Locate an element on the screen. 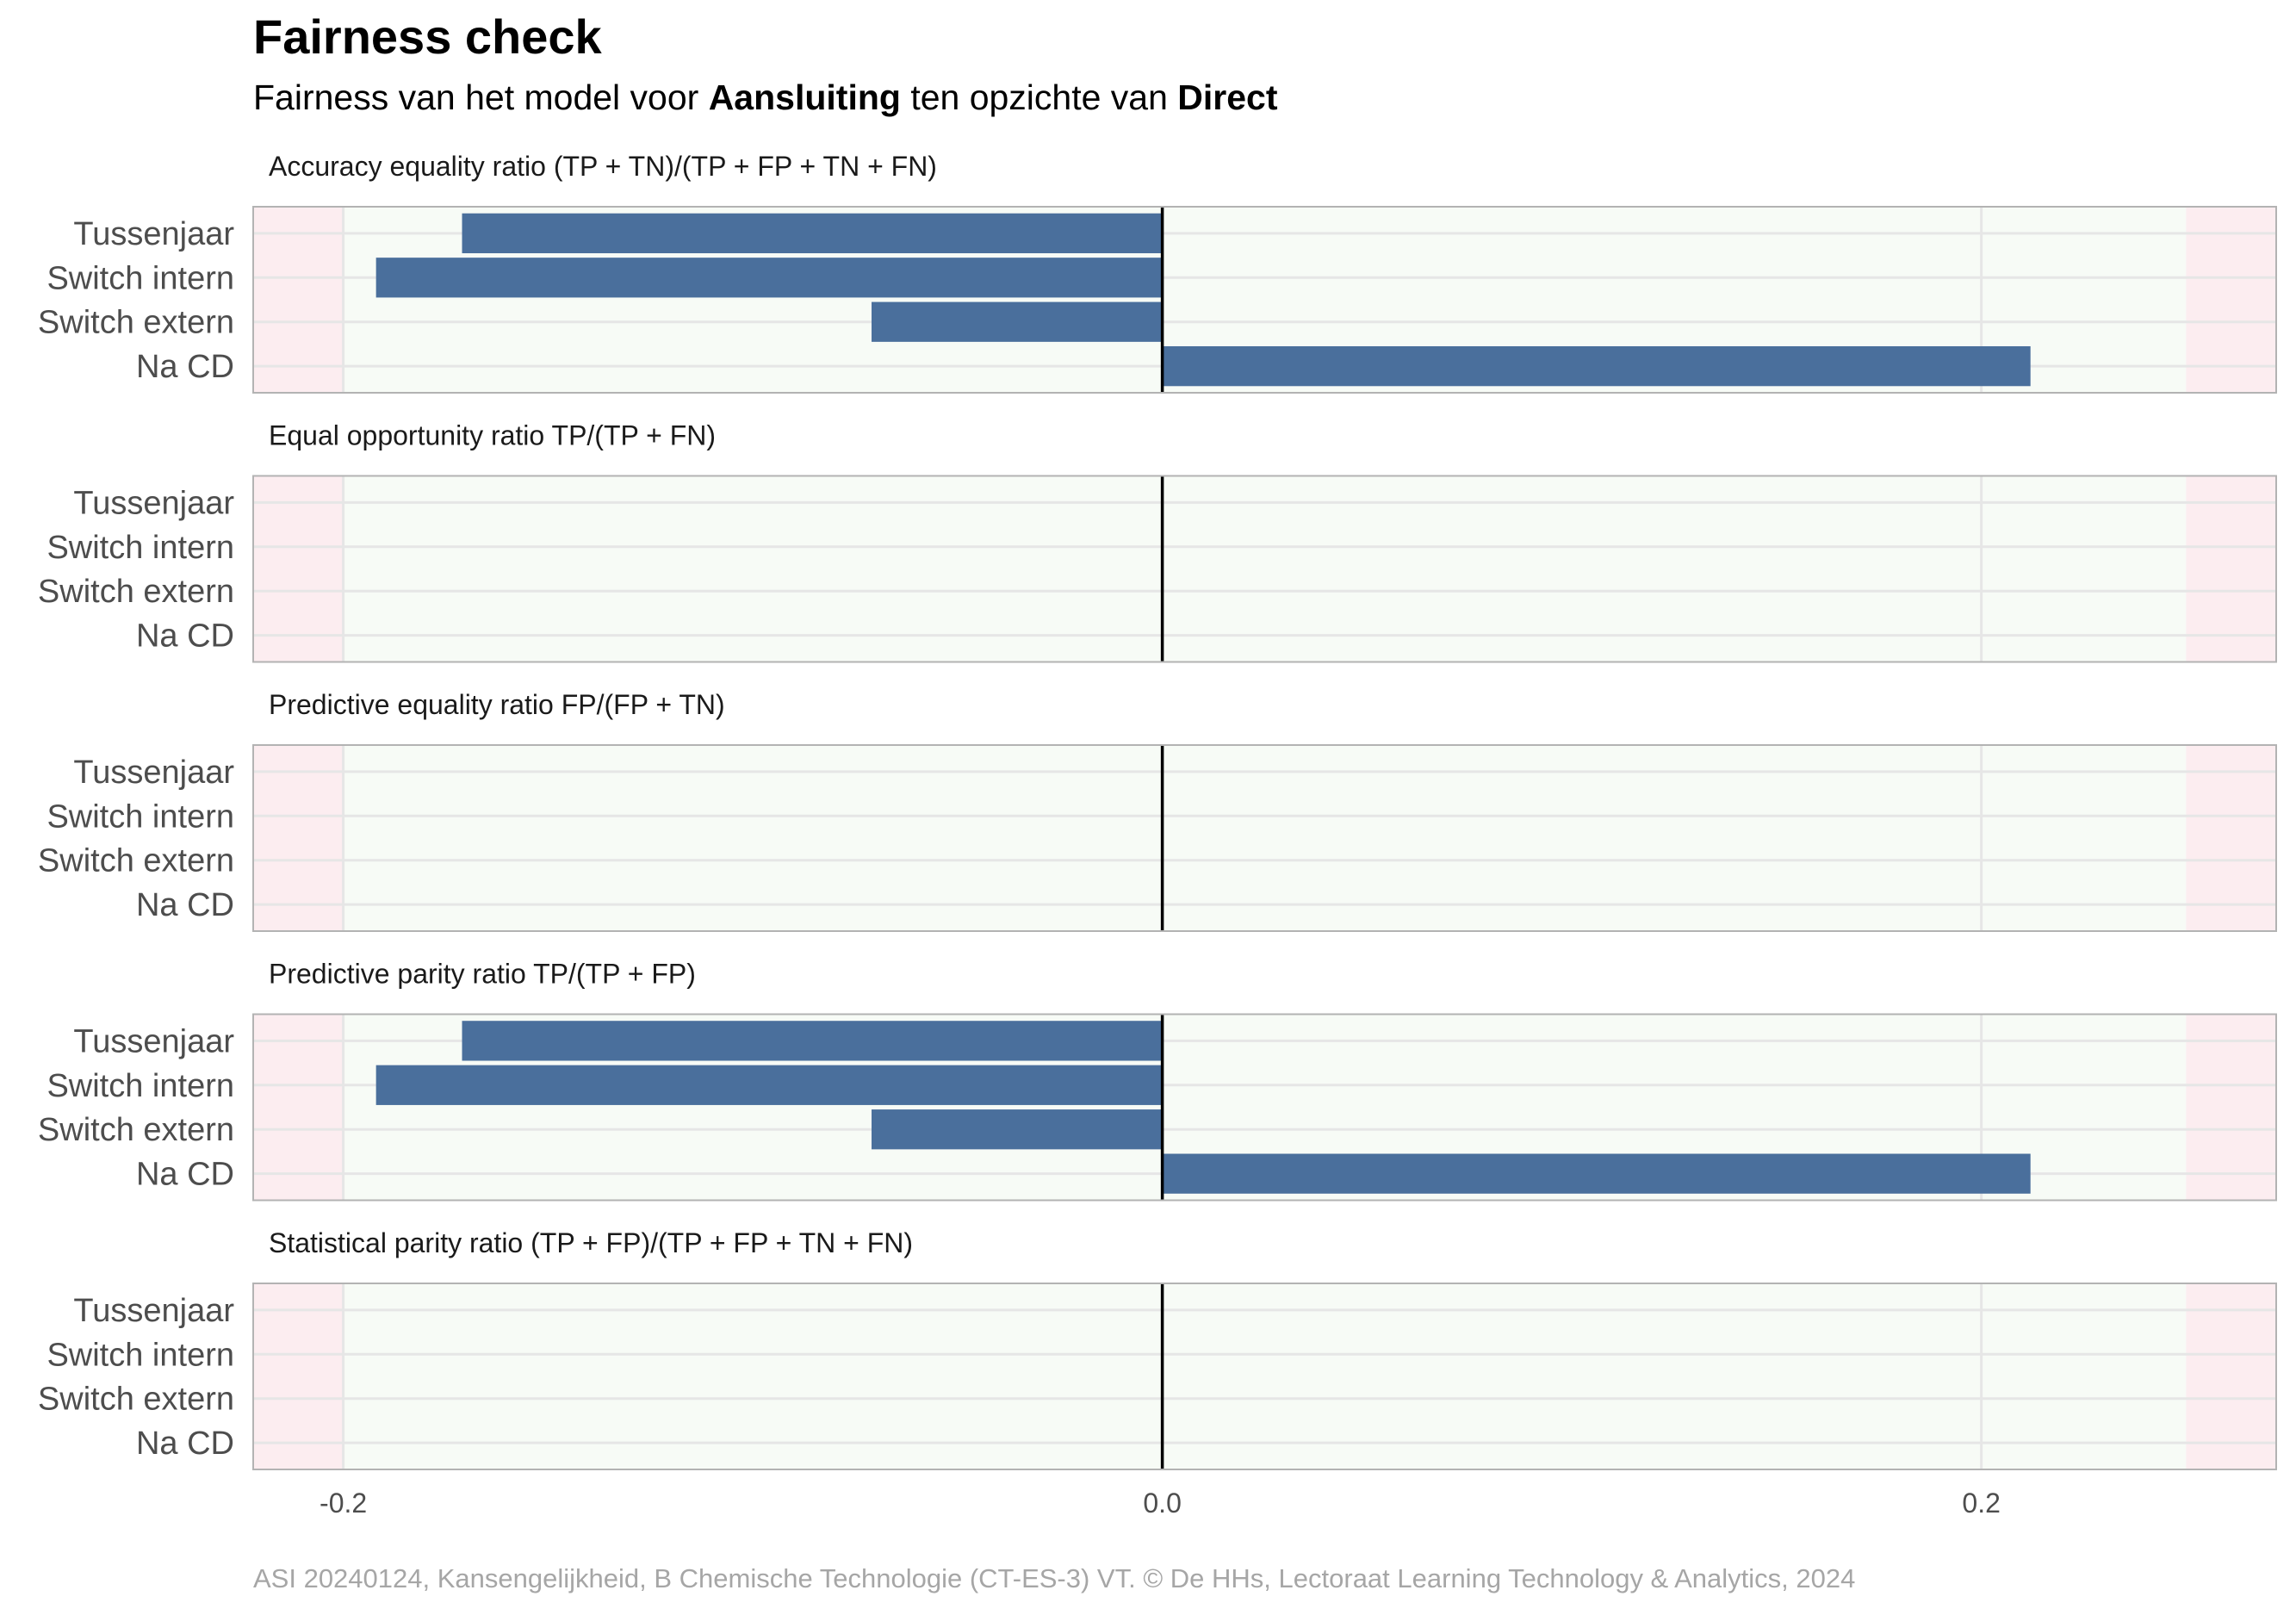 The height and width of the screenshot is (1615, 2296). subtitle-middle: ten opzichte van is located at coordinates (1039, 97).